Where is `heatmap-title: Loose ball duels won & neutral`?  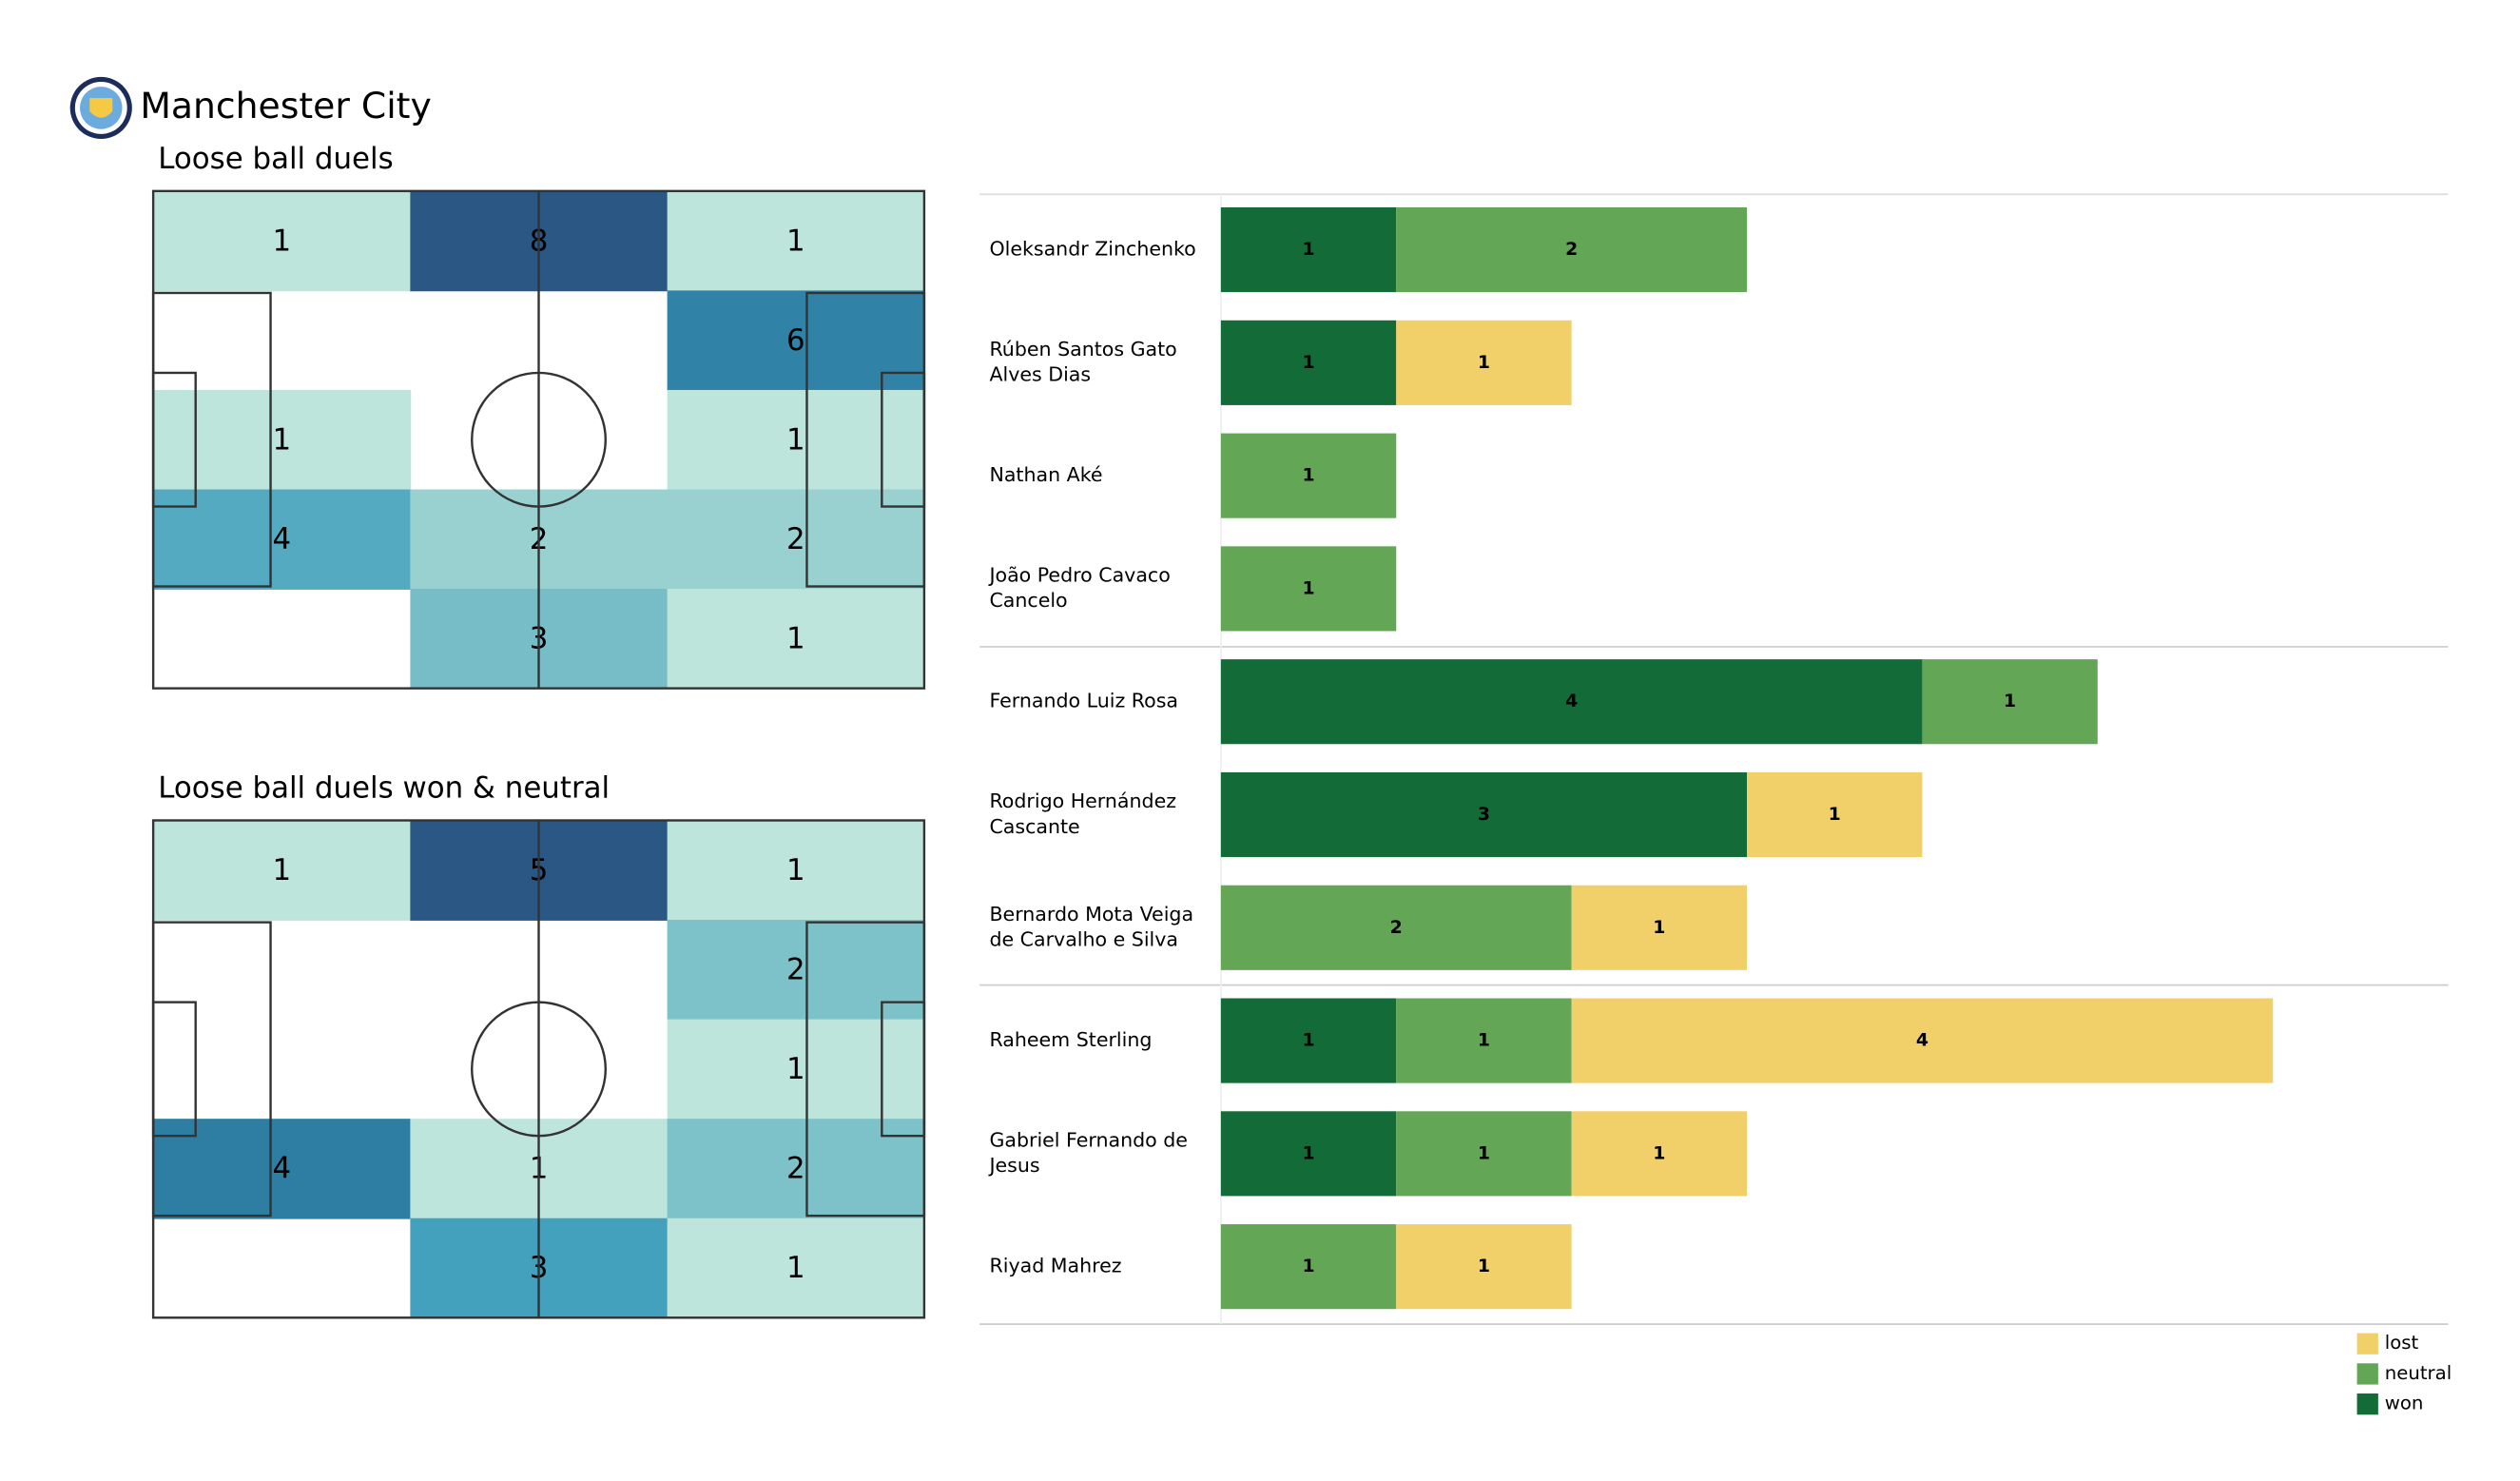 heatmap-title: Loose ball duels won & neutral is located at coordinates (384, 787).